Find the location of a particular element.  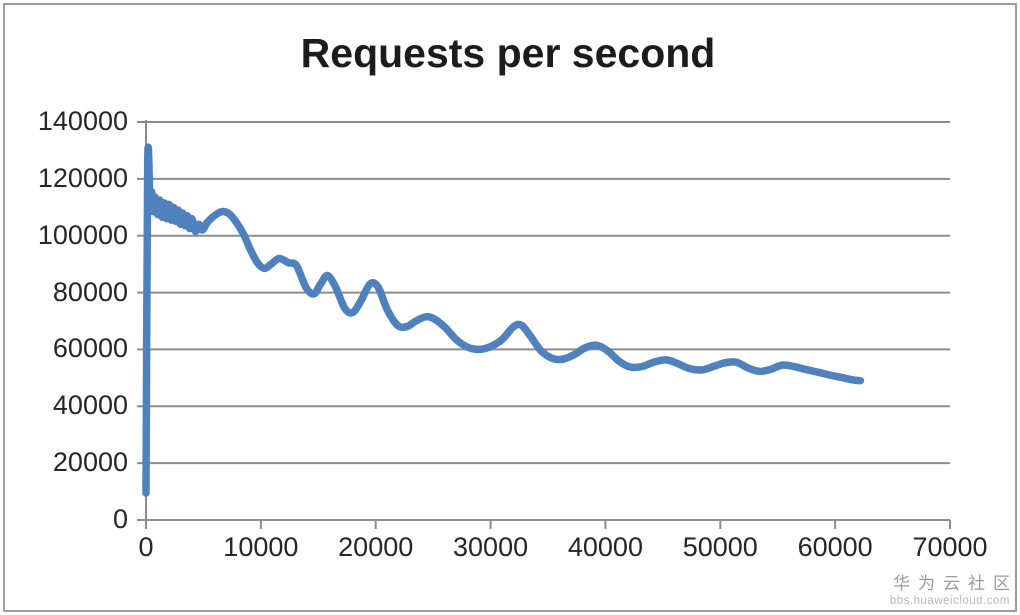

watermark-brand-text: 华为云社区 is located at coordinates (955, 583).